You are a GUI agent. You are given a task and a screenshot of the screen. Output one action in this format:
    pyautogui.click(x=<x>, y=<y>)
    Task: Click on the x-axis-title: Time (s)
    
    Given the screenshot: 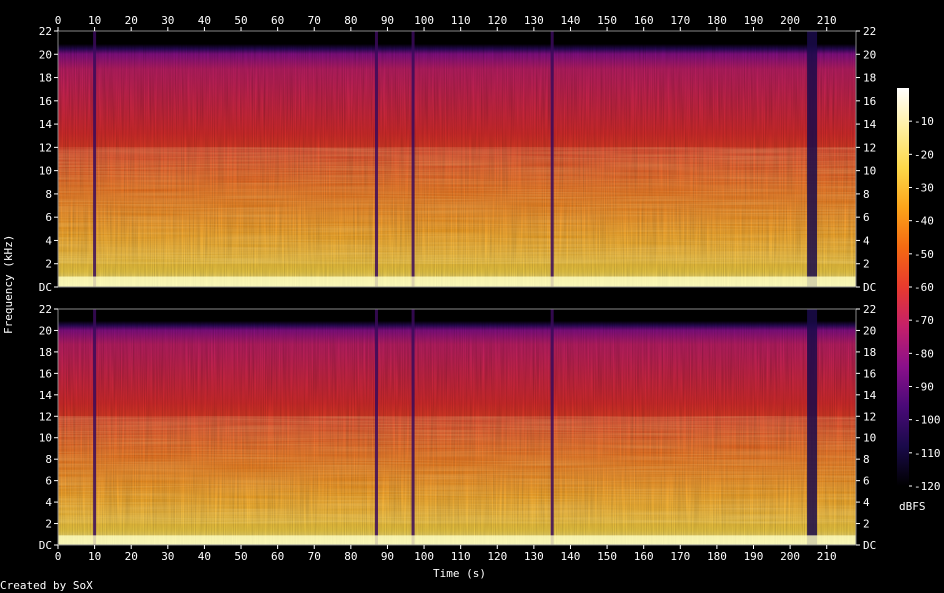 What is the action you would take?
    pyautogui.click(x=459, y=573)
    